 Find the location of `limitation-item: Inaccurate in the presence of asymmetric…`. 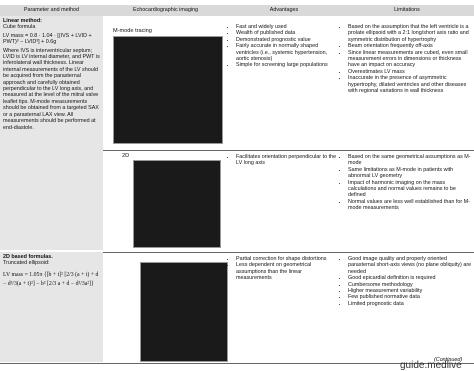

limitation-item: Inaccurate in the presence of asymmetric… is located at coordinates (410, 84).